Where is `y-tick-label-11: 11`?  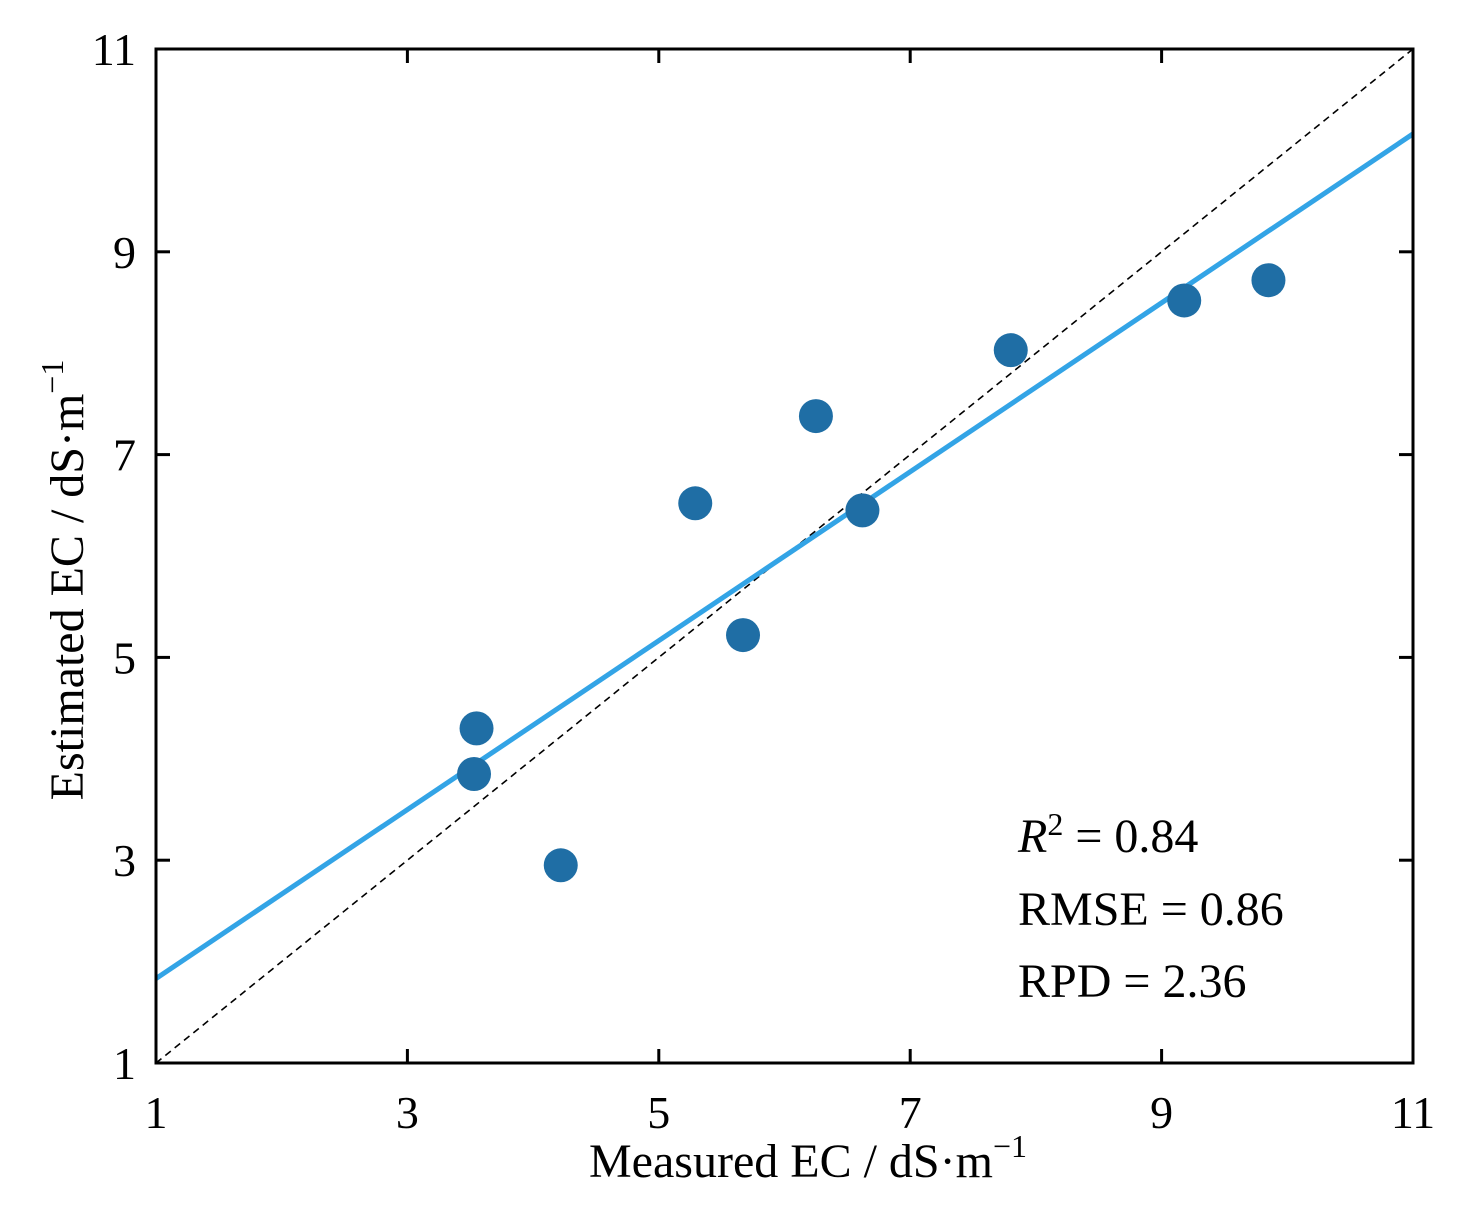 y-tick-label-11: 11 is located at coordinates (114, 49).